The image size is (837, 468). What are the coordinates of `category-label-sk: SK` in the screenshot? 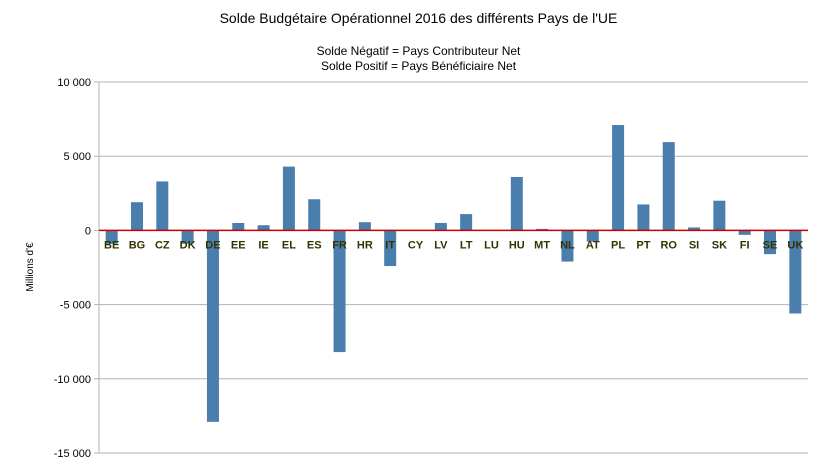 It's located at (719, 245).